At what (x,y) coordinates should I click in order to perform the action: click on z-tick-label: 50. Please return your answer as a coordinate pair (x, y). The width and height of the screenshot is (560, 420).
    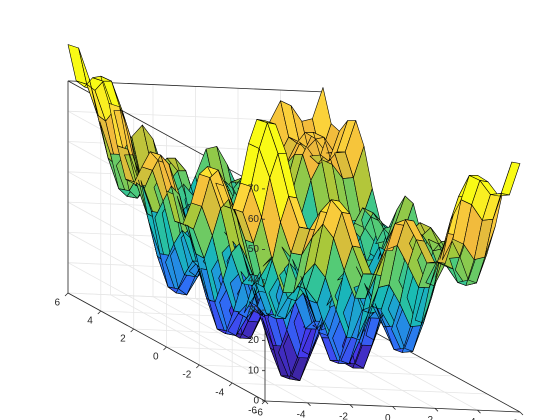
    Looking at the image, I should click on (254, 249).